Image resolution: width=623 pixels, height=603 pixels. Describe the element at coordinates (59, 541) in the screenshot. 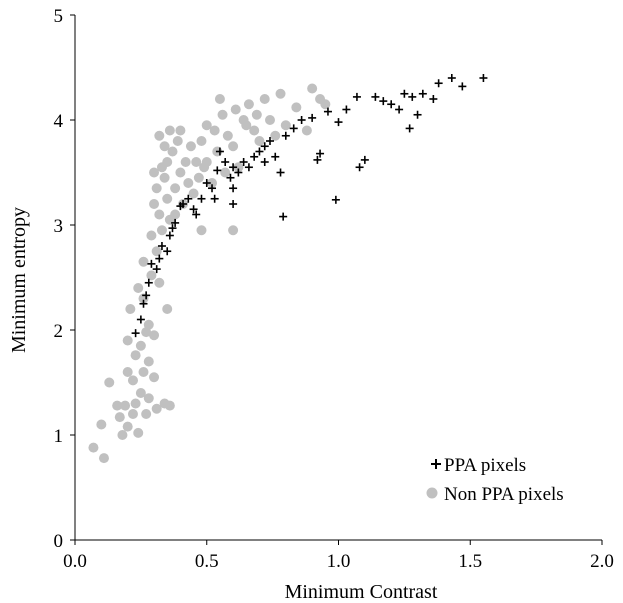

I see `y-tick-label: 0` at that location.